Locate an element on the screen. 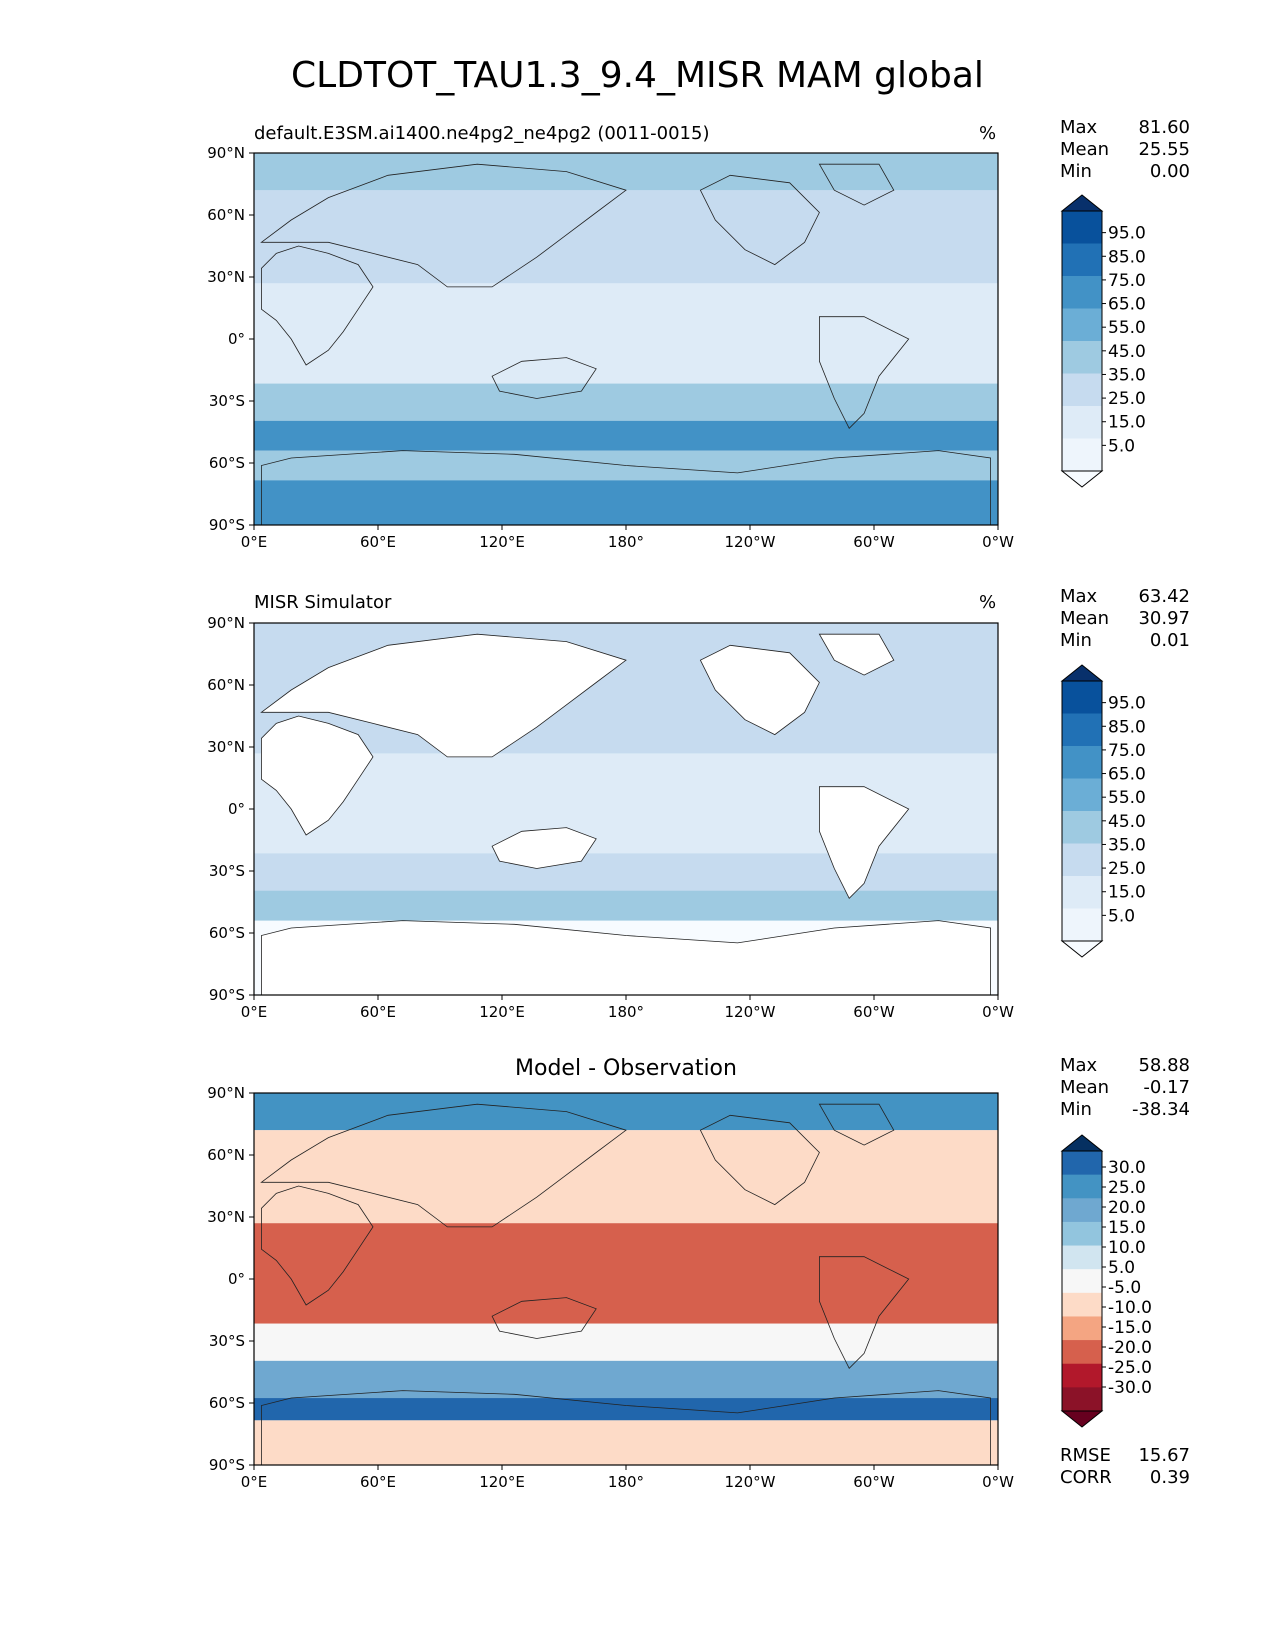  y-tick-label: 90°N is located at coordinates (226, 153).